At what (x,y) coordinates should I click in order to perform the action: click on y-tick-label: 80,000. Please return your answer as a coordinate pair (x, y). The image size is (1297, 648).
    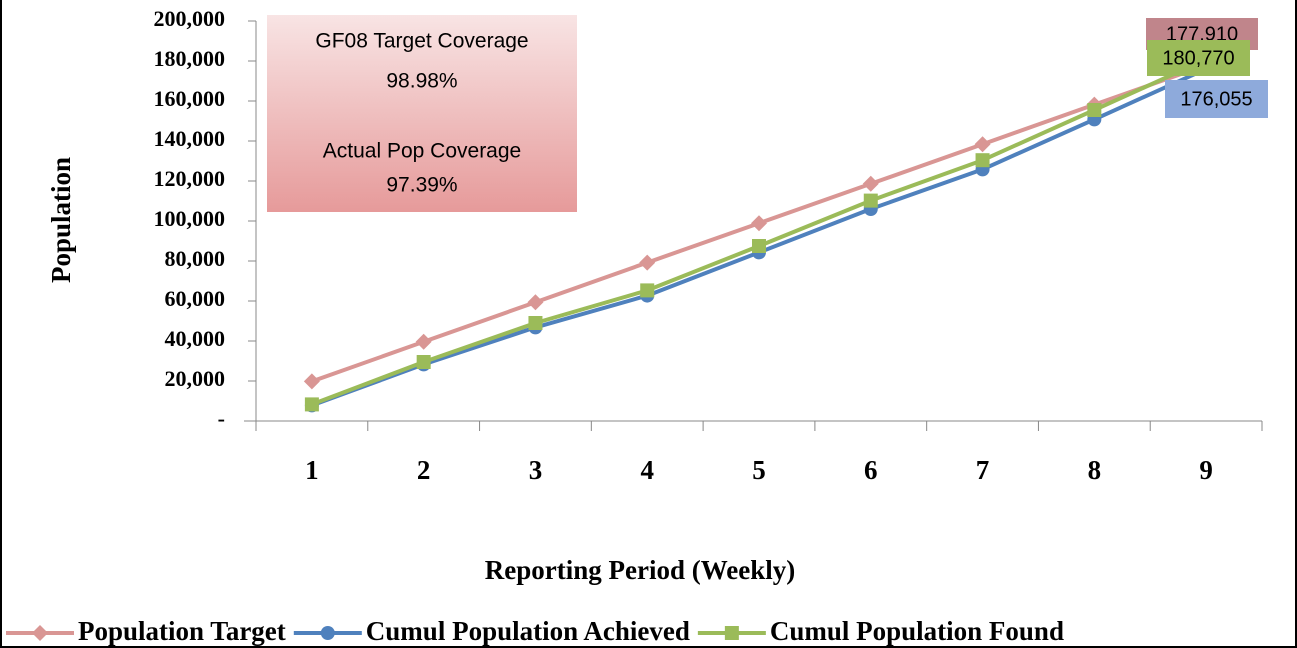
    Looking at the image, I should click on (195, 258).